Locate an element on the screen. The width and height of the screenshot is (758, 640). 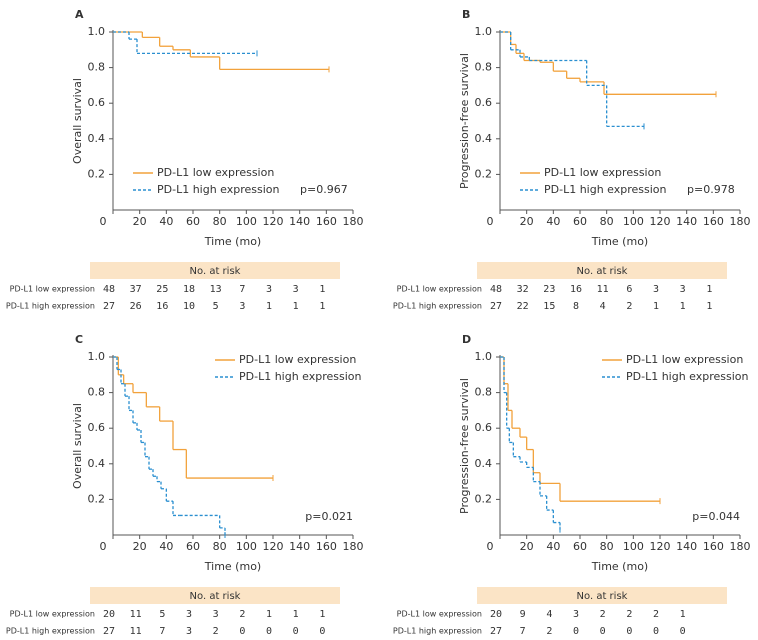
y-axis-title: Progression-free survival is located at coordinates (464, 121).